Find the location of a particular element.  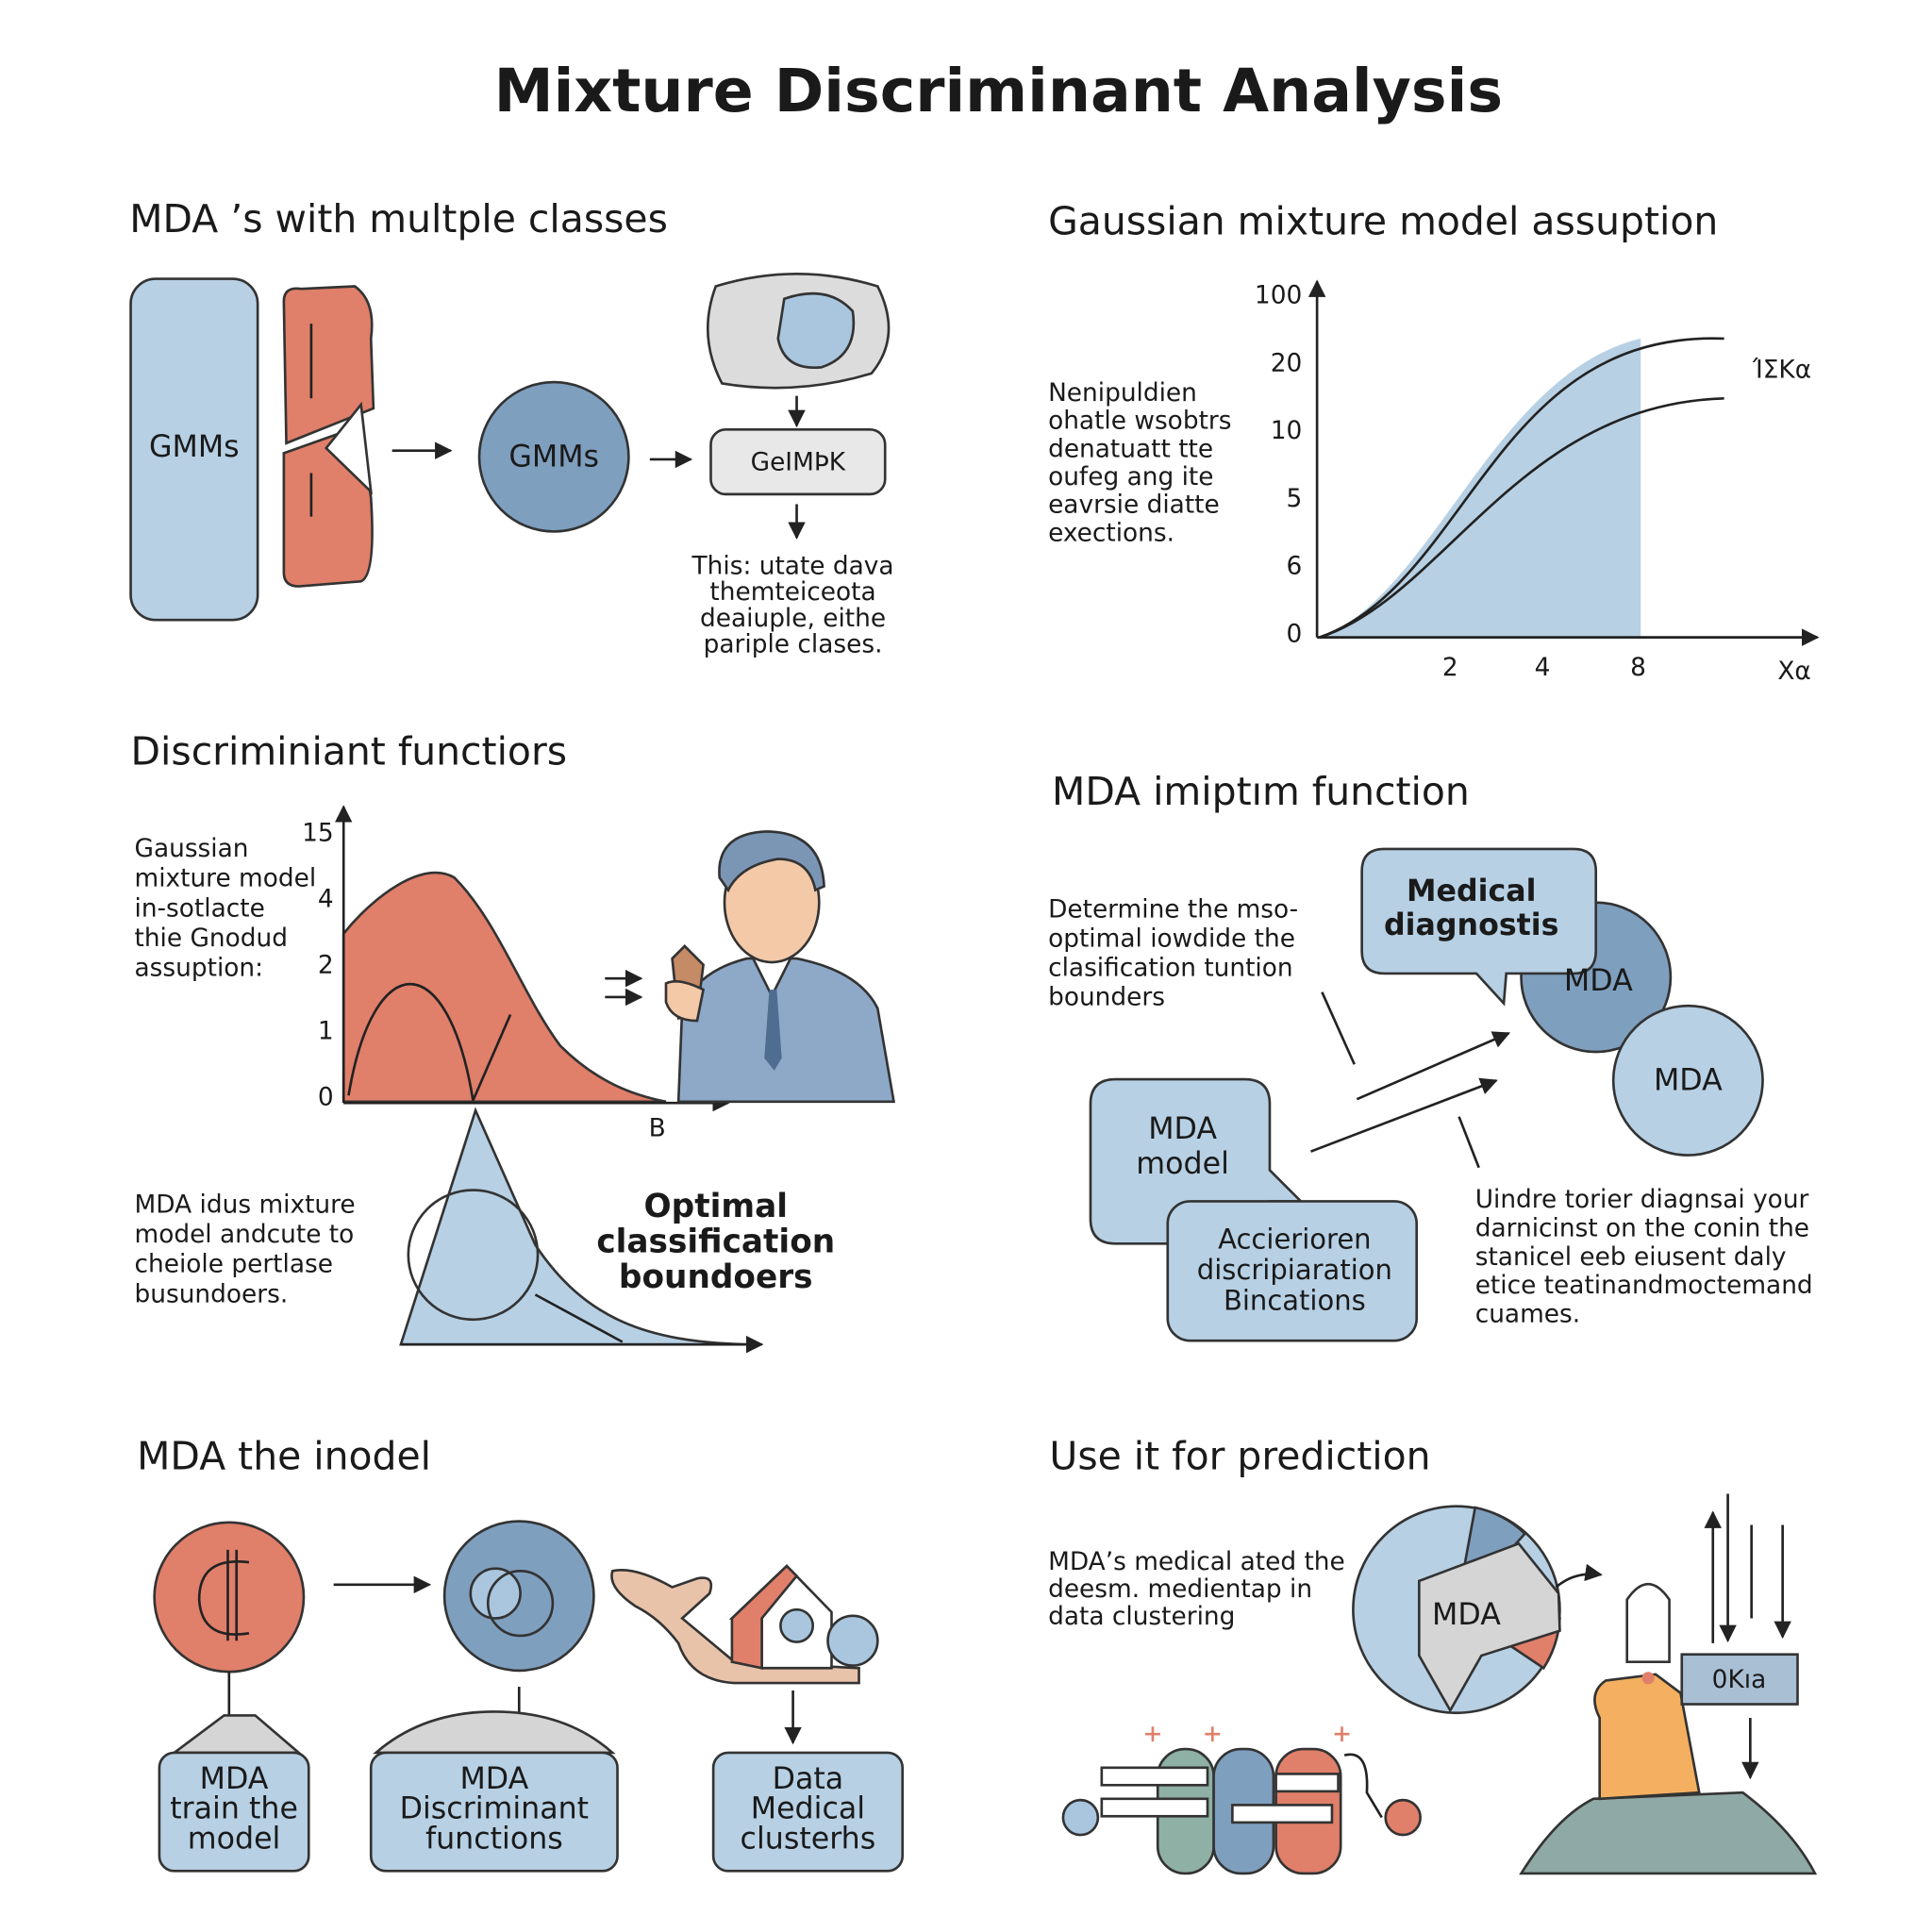

text-line: train the is located at coordinates (234, 1809).